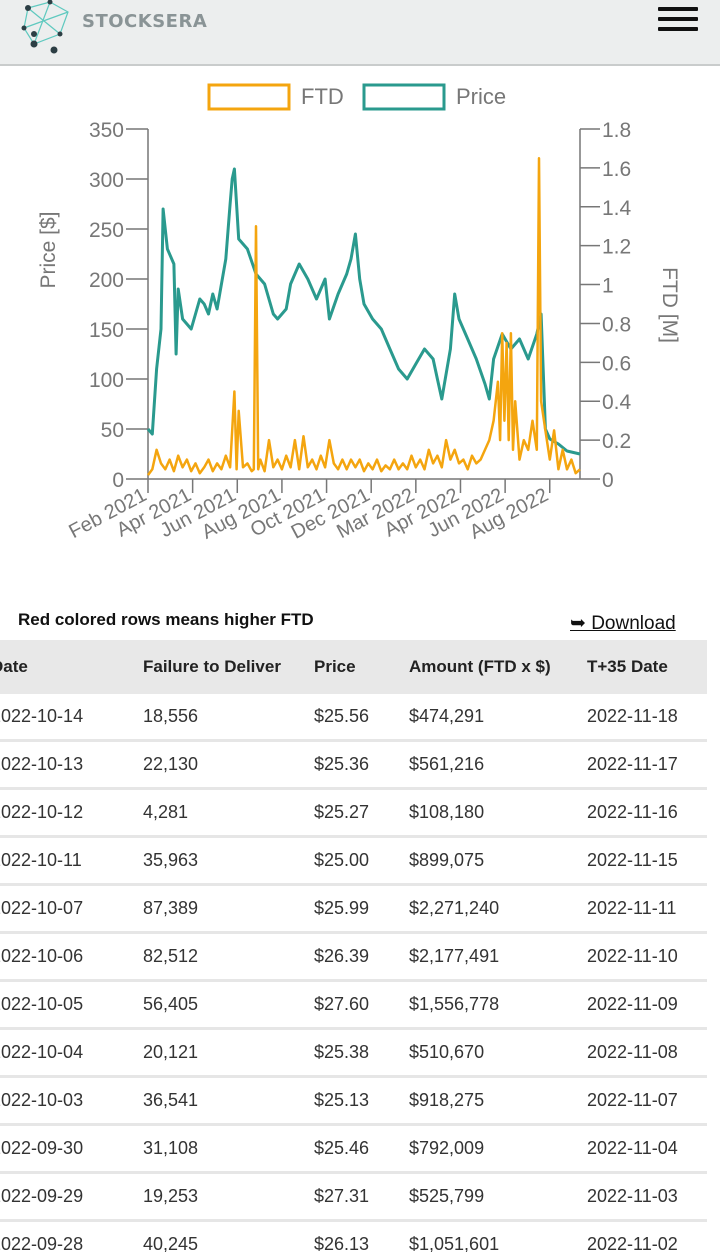 This screenshot has height=1252, width=720. Describe the element at coordinates (228, 1150) in the screenshot. I see `cell-ftd: 31,108` at that location.